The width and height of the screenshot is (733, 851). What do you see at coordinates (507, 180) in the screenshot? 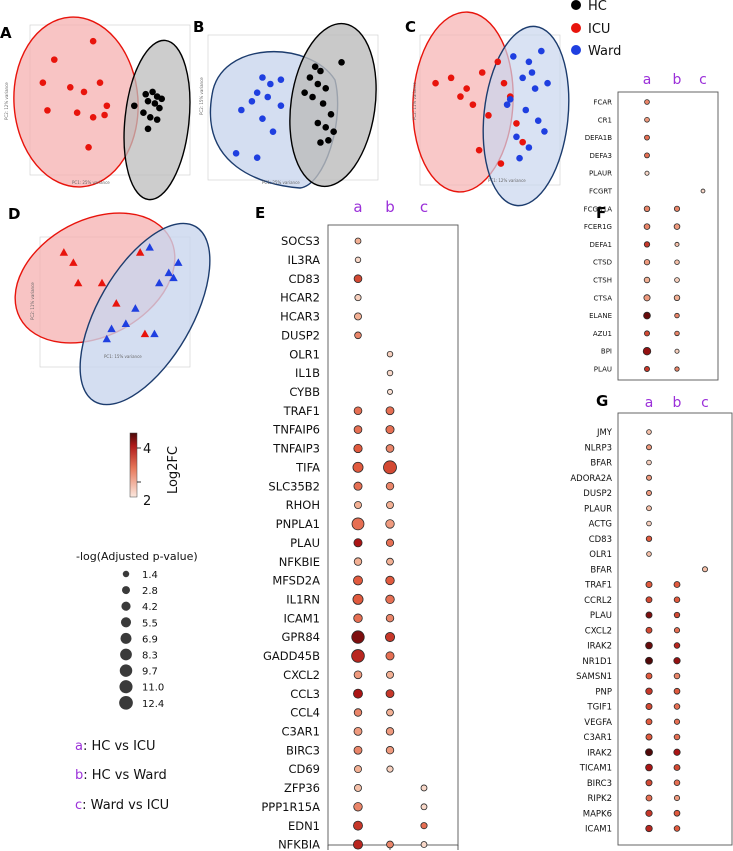
I see `pca-c-xlabel: PC1: 12% variance` at bounding box center [507, 180].